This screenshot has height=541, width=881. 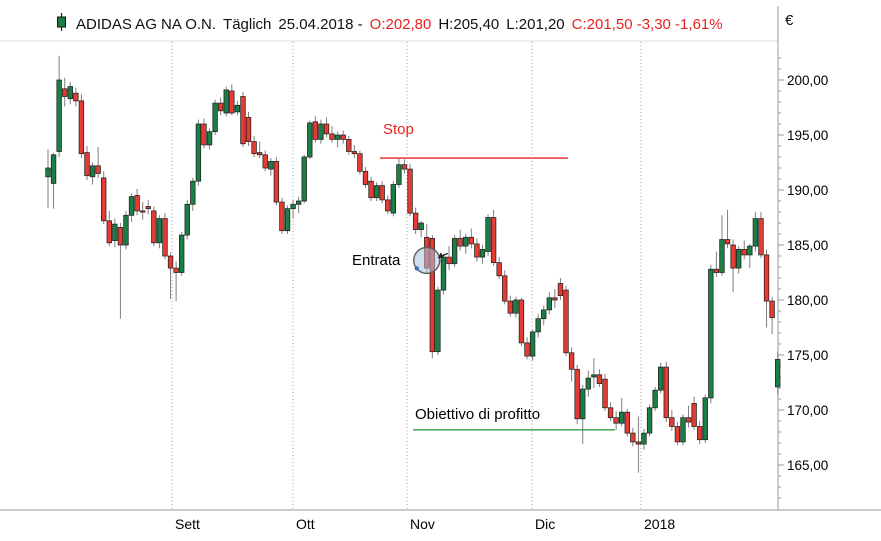 I want to click on x-axis-tick-label: Ott, so click(x=305, y=524).